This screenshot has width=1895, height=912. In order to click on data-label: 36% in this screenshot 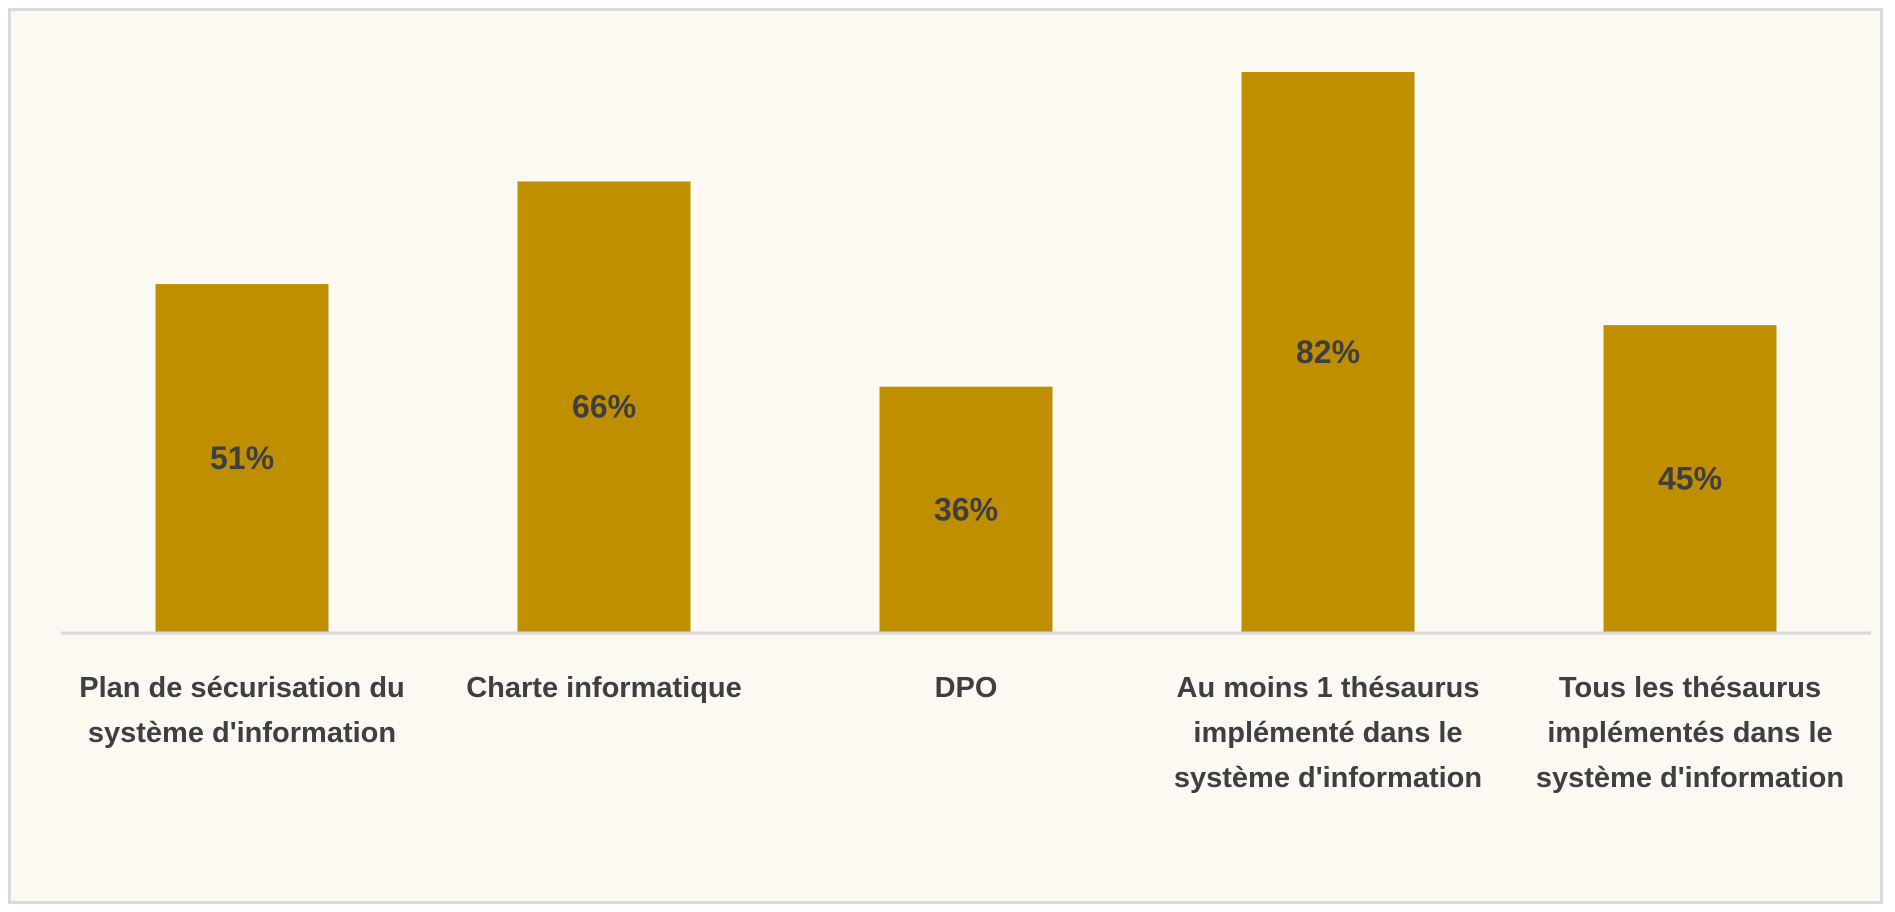, I will do `click(966, 509)`.